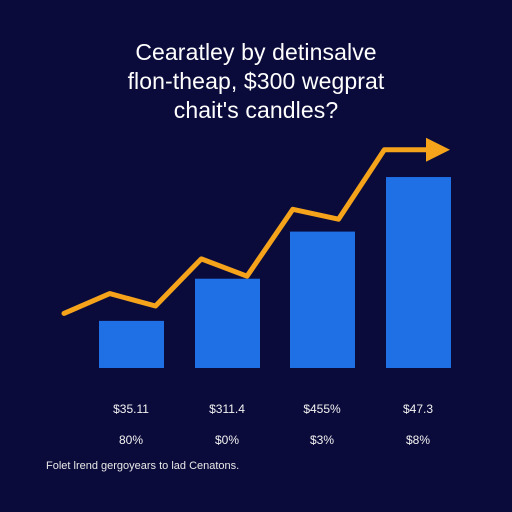 Image resolution: width=512 pixels, height=512 pixels. What do you see at coordinates (322, 440) in the screenshot?
I see `secondary-label: $3%` at bounding box center [322, 440].